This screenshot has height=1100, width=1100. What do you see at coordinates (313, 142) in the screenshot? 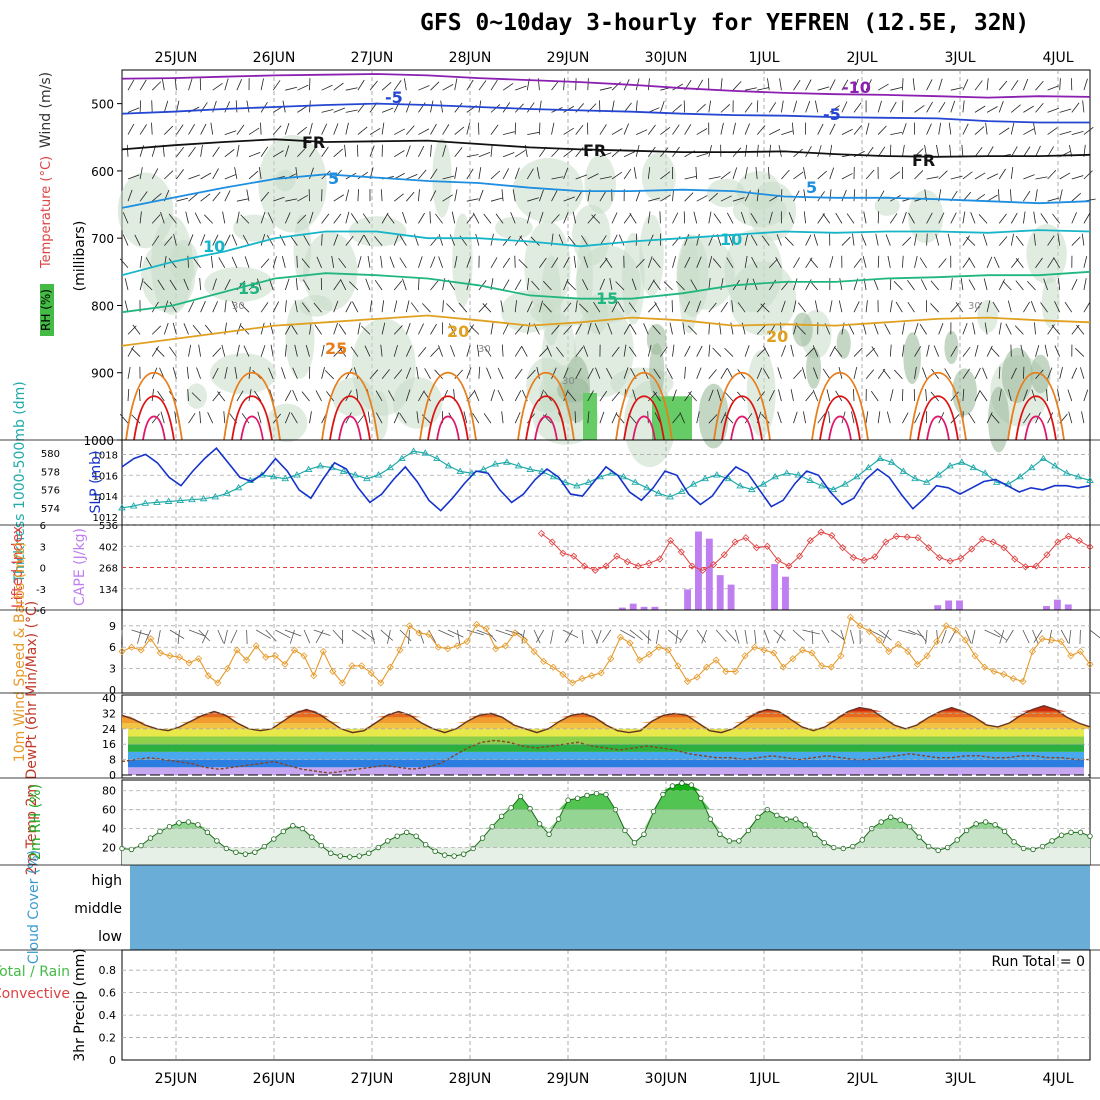
I see `isotherm-label: FR` at bounding box center [313, 142].